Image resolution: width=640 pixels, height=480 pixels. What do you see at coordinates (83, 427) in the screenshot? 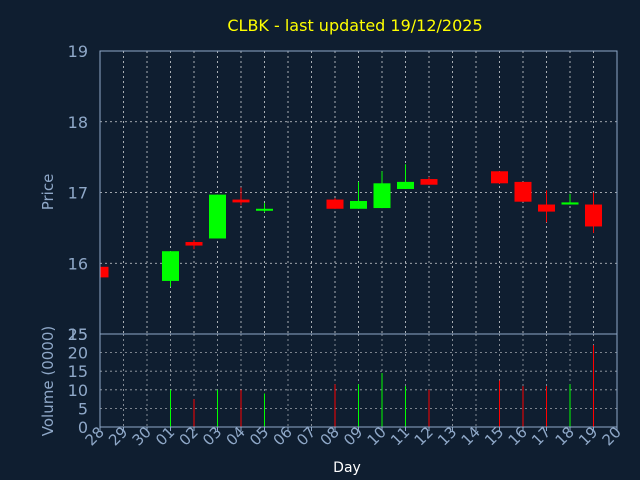
I see `volume-tick-label: 0` at bounding box center [83, 427].